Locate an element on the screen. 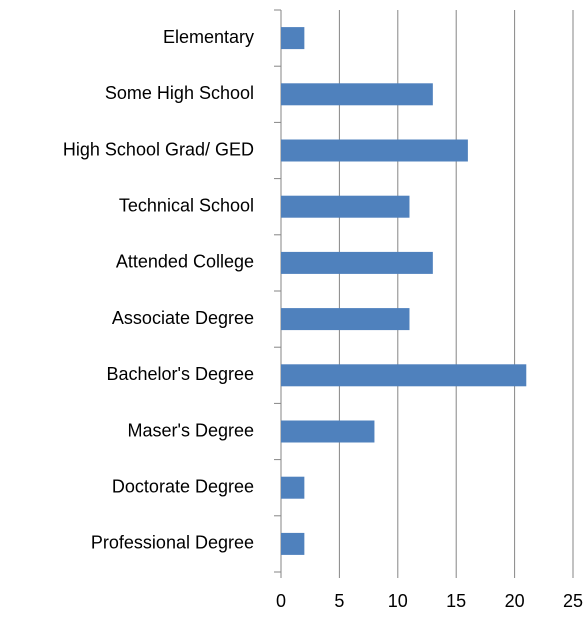 The height and width of the screenshot is (617, 587). y-tick-label: Professional Degree is located at coordinates (172, 543).